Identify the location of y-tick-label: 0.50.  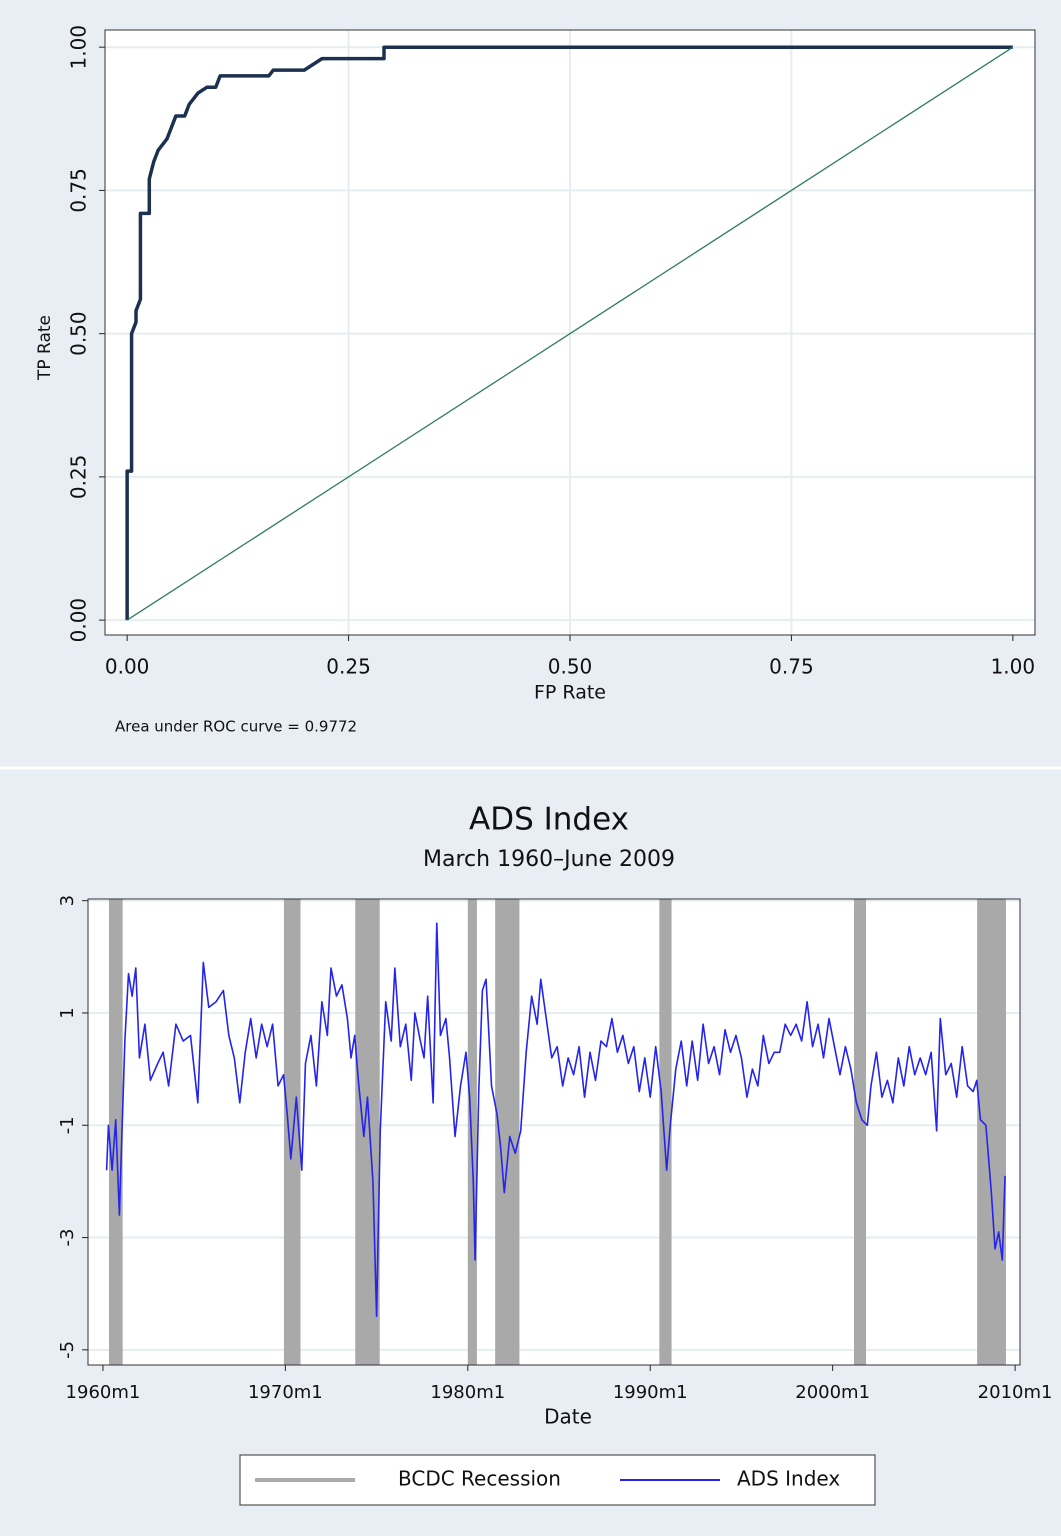
(79, 333).